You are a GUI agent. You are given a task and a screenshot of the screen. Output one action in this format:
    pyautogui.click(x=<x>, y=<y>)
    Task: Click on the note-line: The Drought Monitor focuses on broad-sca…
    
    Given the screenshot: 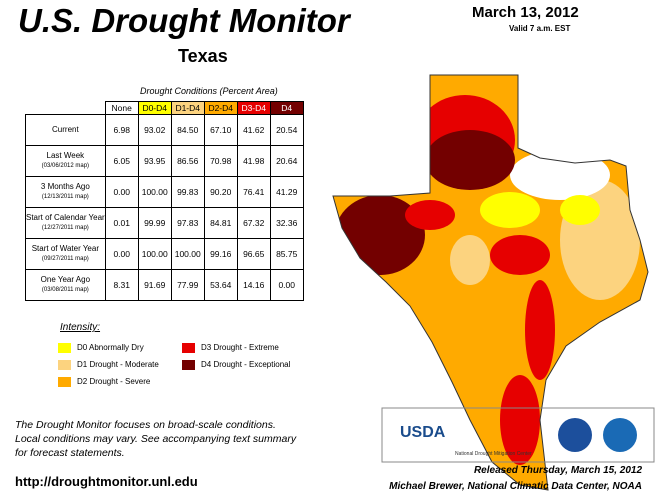 What is the action you would take?
    pyautogui.click(x=145, y=425)
    